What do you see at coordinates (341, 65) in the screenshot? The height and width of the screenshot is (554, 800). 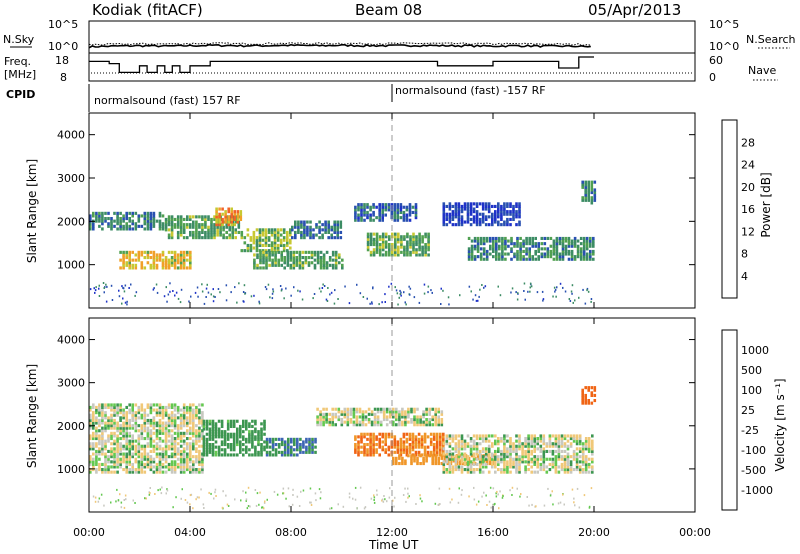 I see `freq-line` at bounding box center [341, 65].